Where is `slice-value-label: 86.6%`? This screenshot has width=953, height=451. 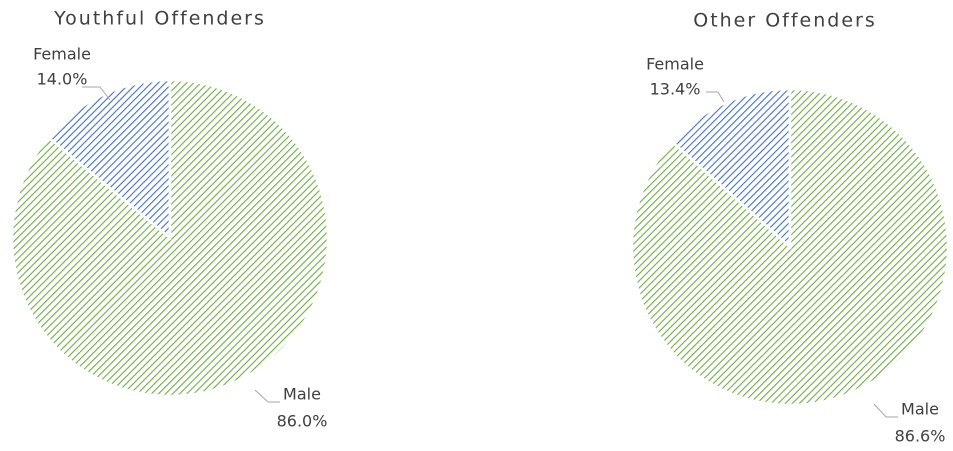
slice-value-label: 86.6% is located at coordinates (920, 436).